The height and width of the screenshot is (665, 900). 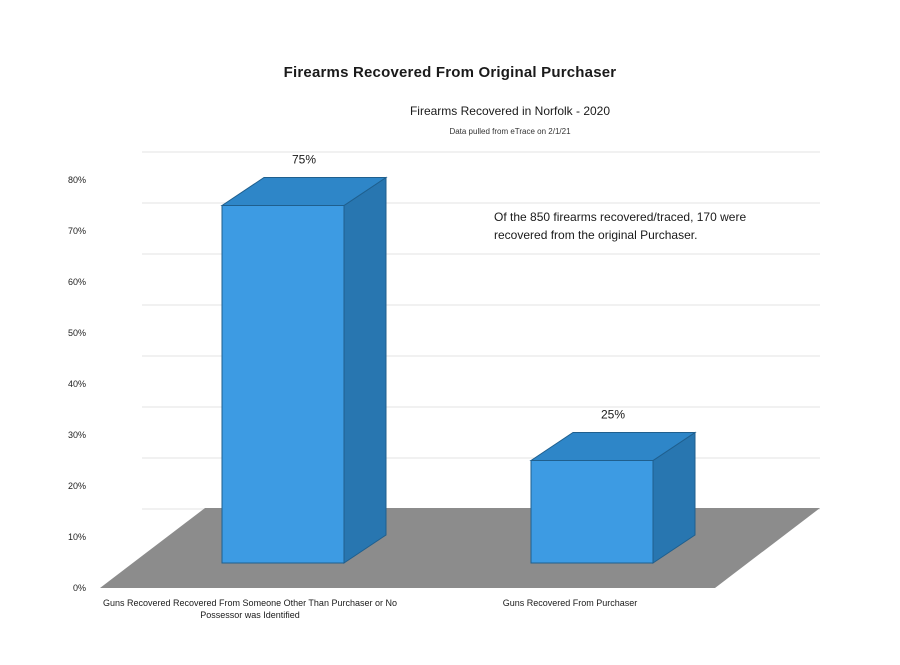 What do you see at coordinates (77, 537) in the screenshot?
I see `y-tick-label: 10%` at bounding box center [77, 537].